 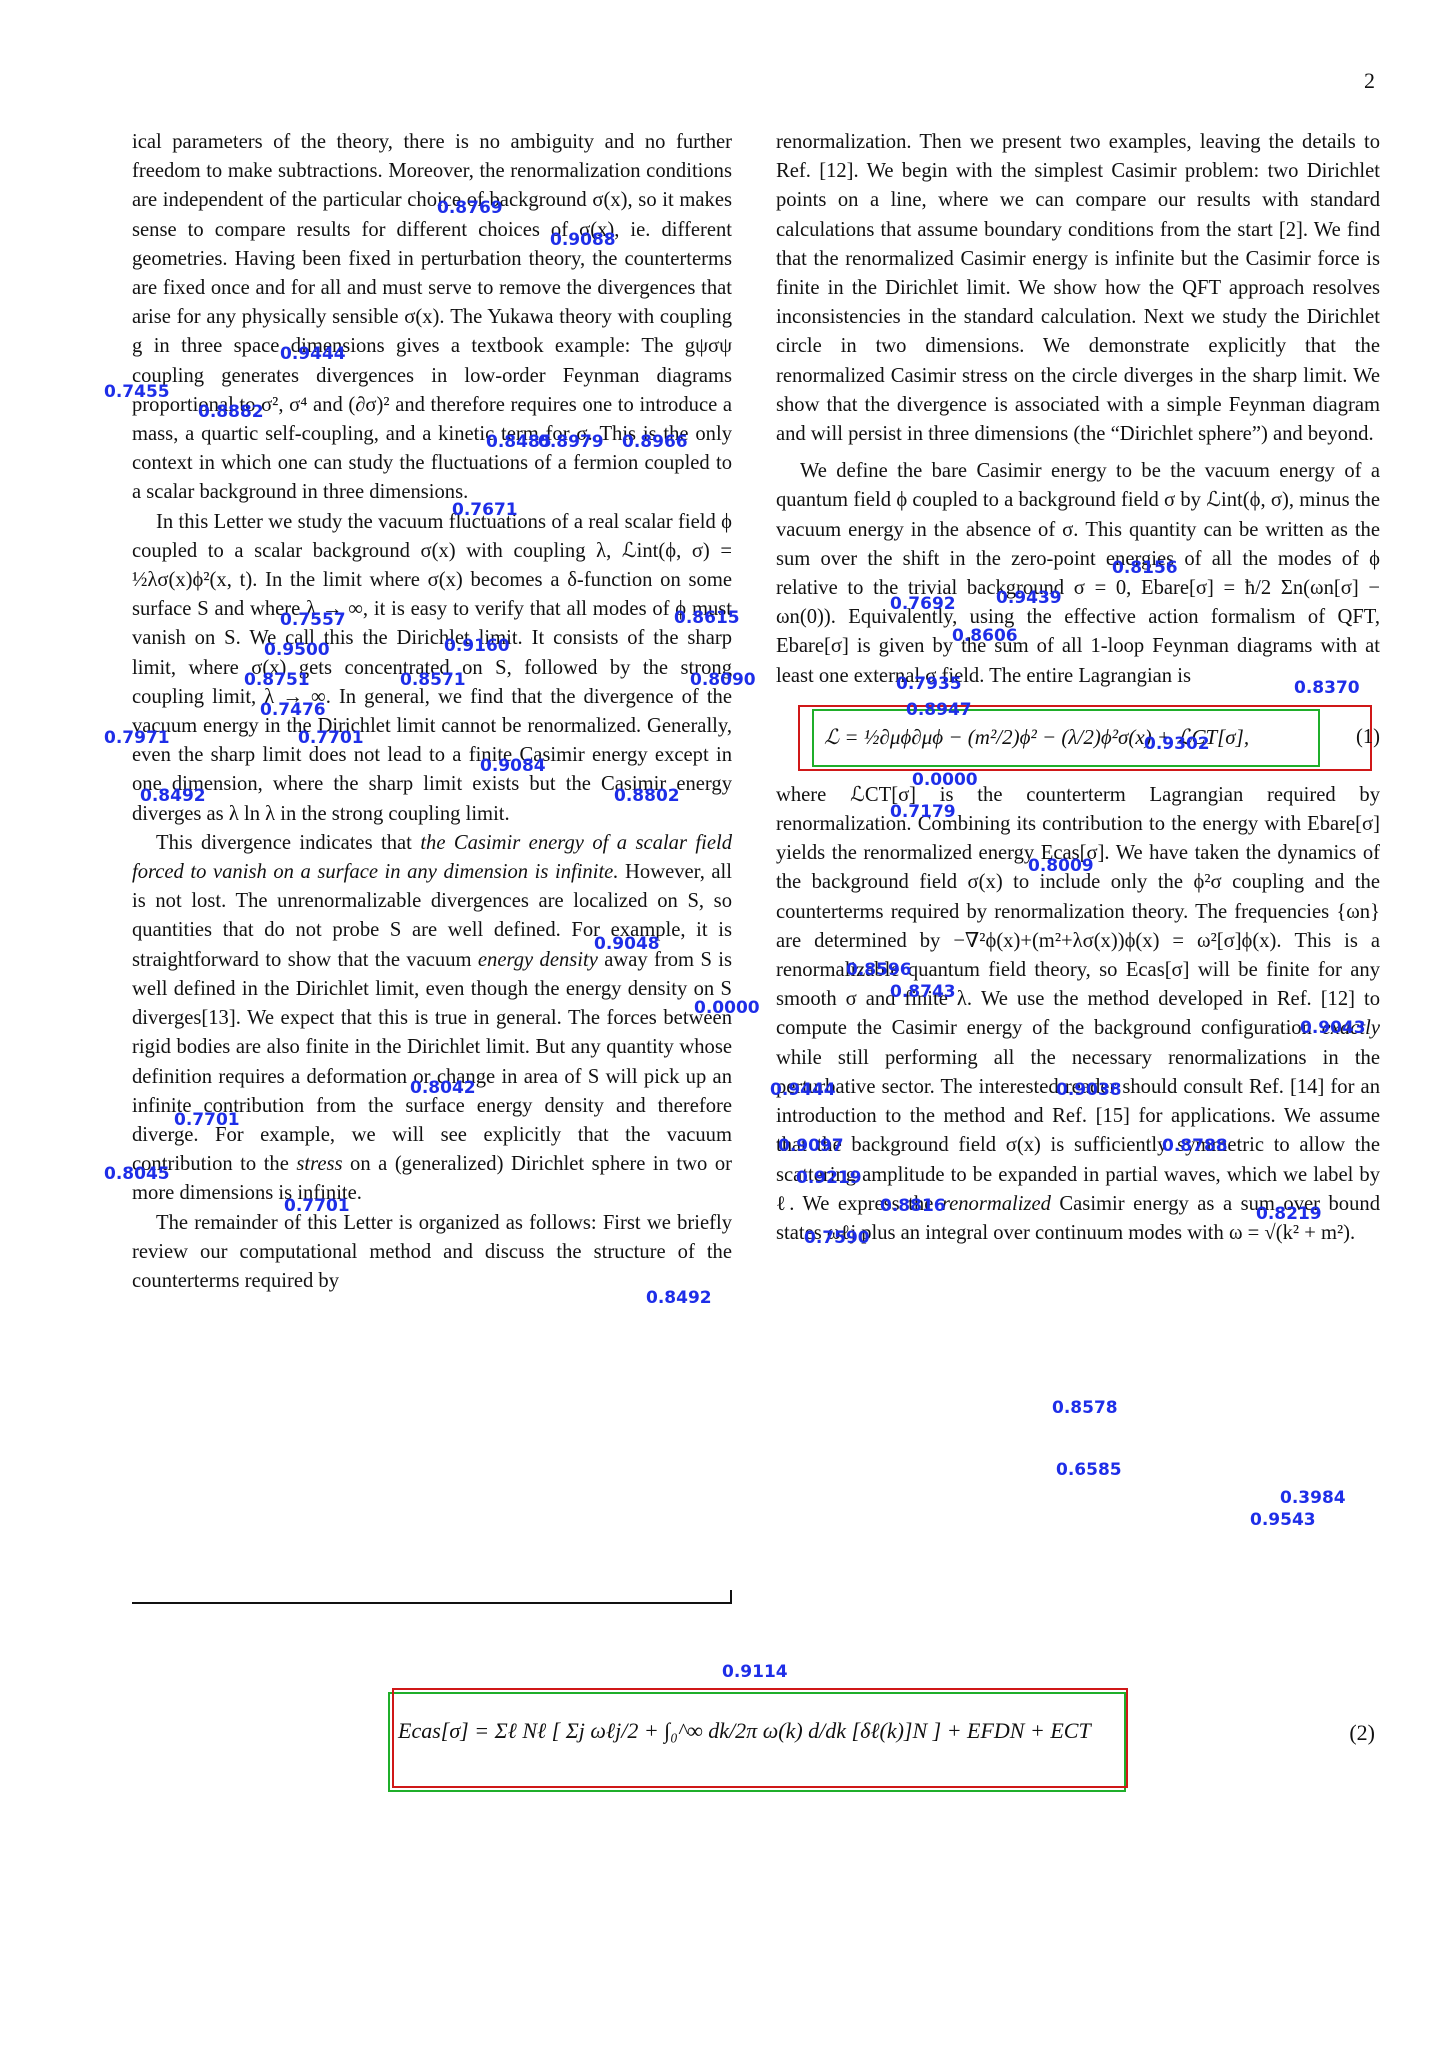 I want to click on score-label: 0.3984, so click(x=1313, y=1498).